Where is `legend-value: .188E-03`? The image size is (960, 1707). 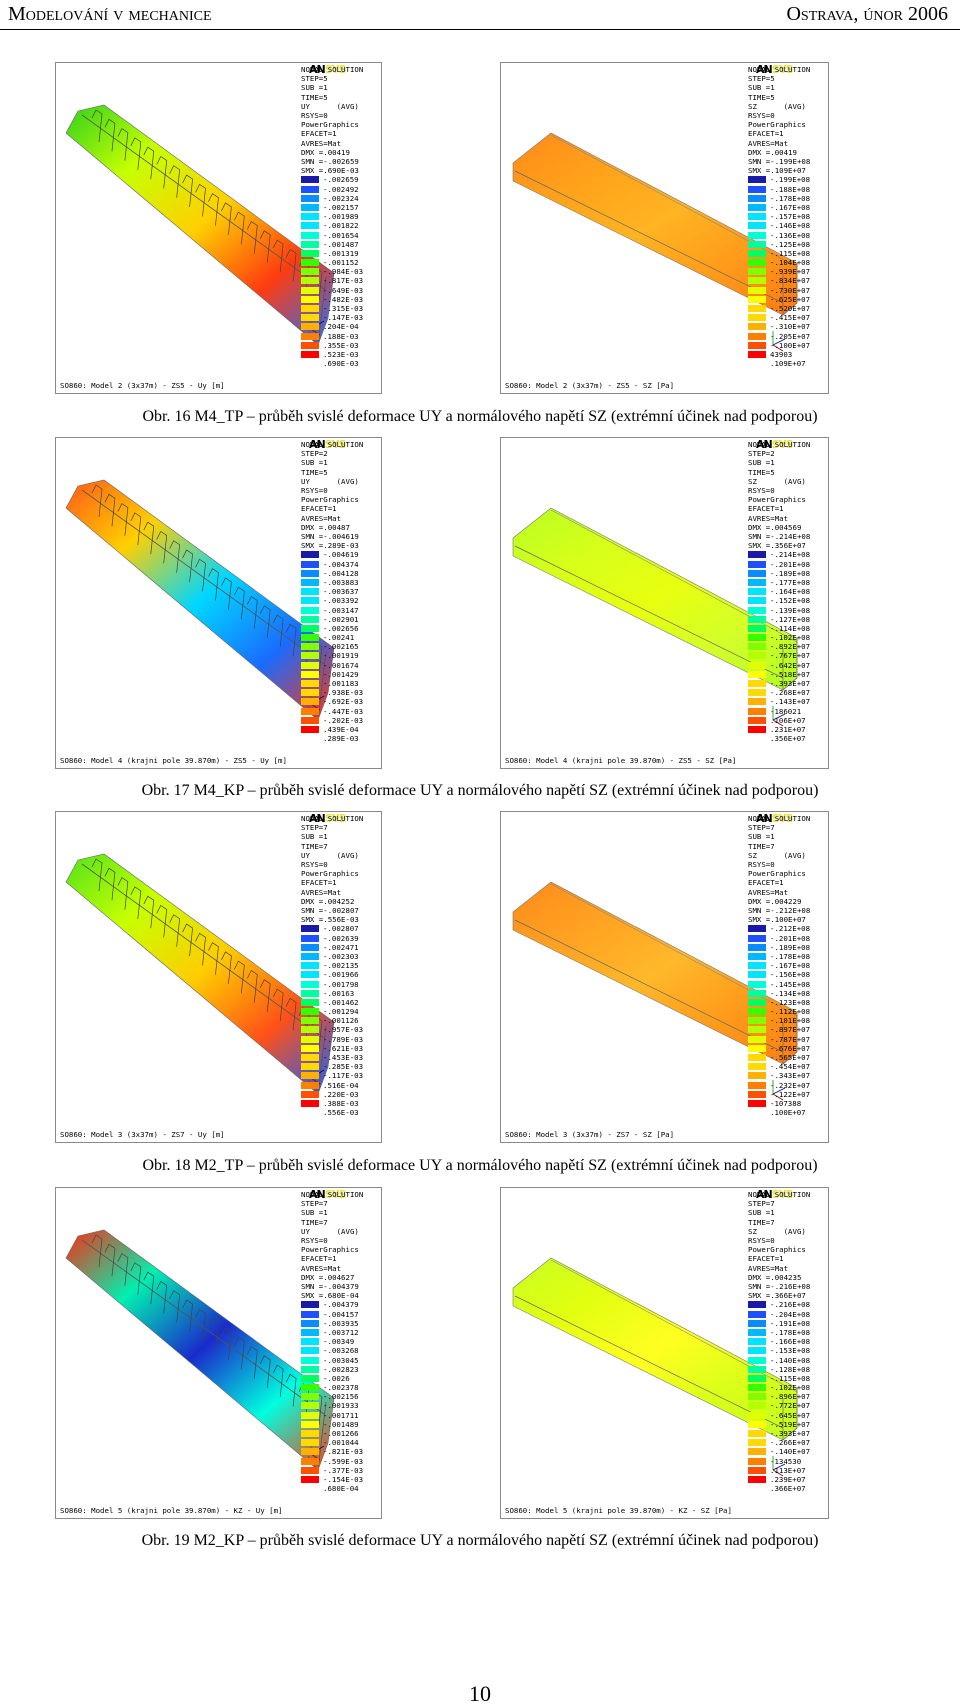
legend-value: .188E-03 is located at coordinates (341, 336).